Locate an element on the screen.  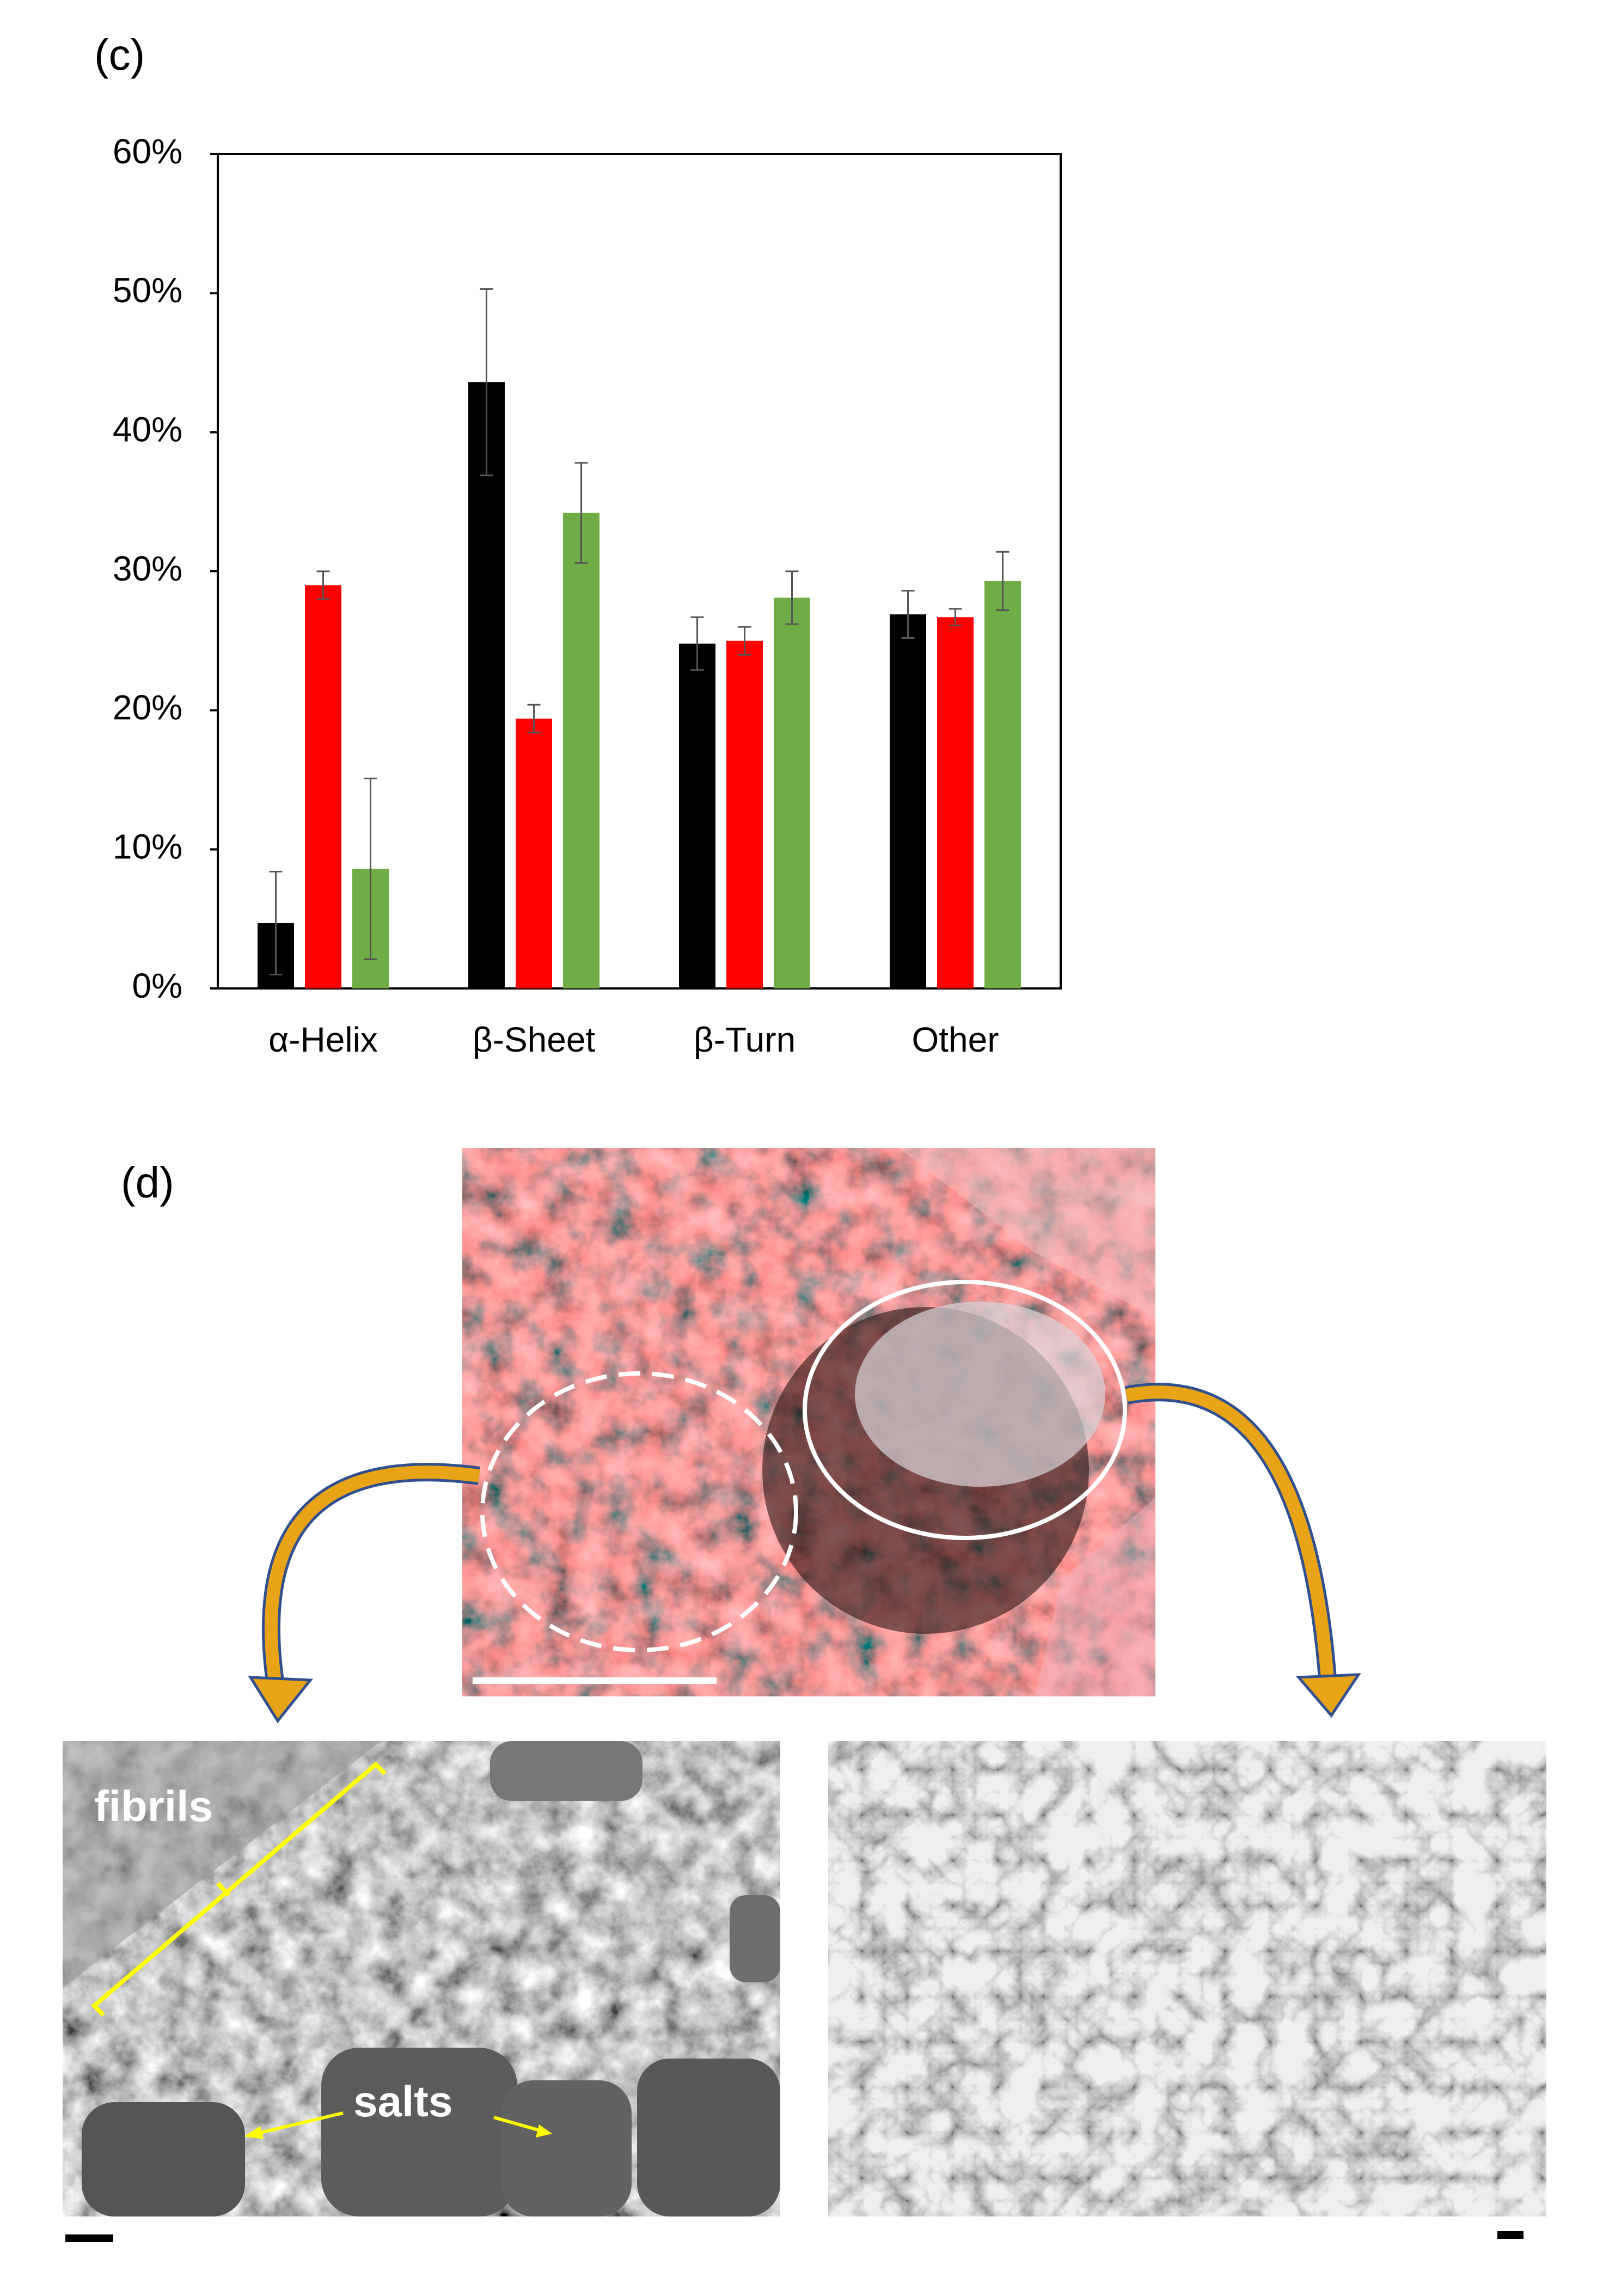
panel-label: (c) is located at coordinates (119, 54).